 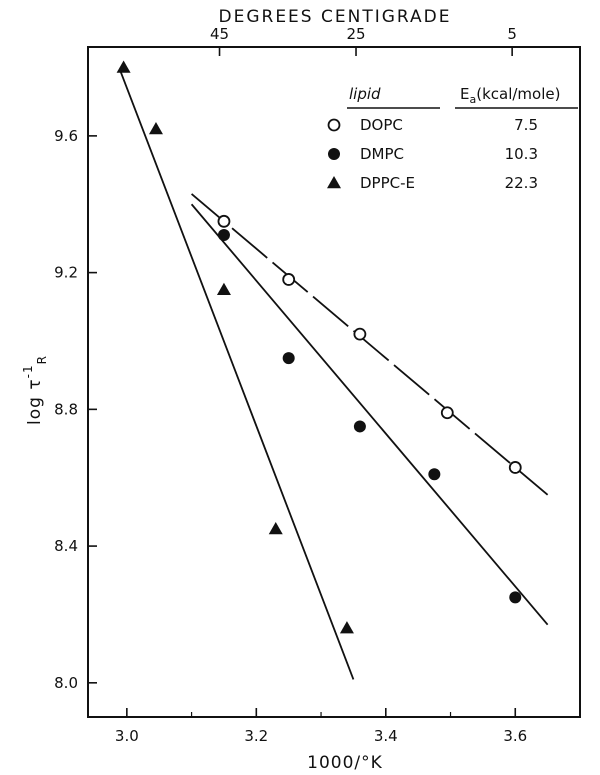 I want to click on y-axis-title-subscript: R, so click(x=42, y=359).